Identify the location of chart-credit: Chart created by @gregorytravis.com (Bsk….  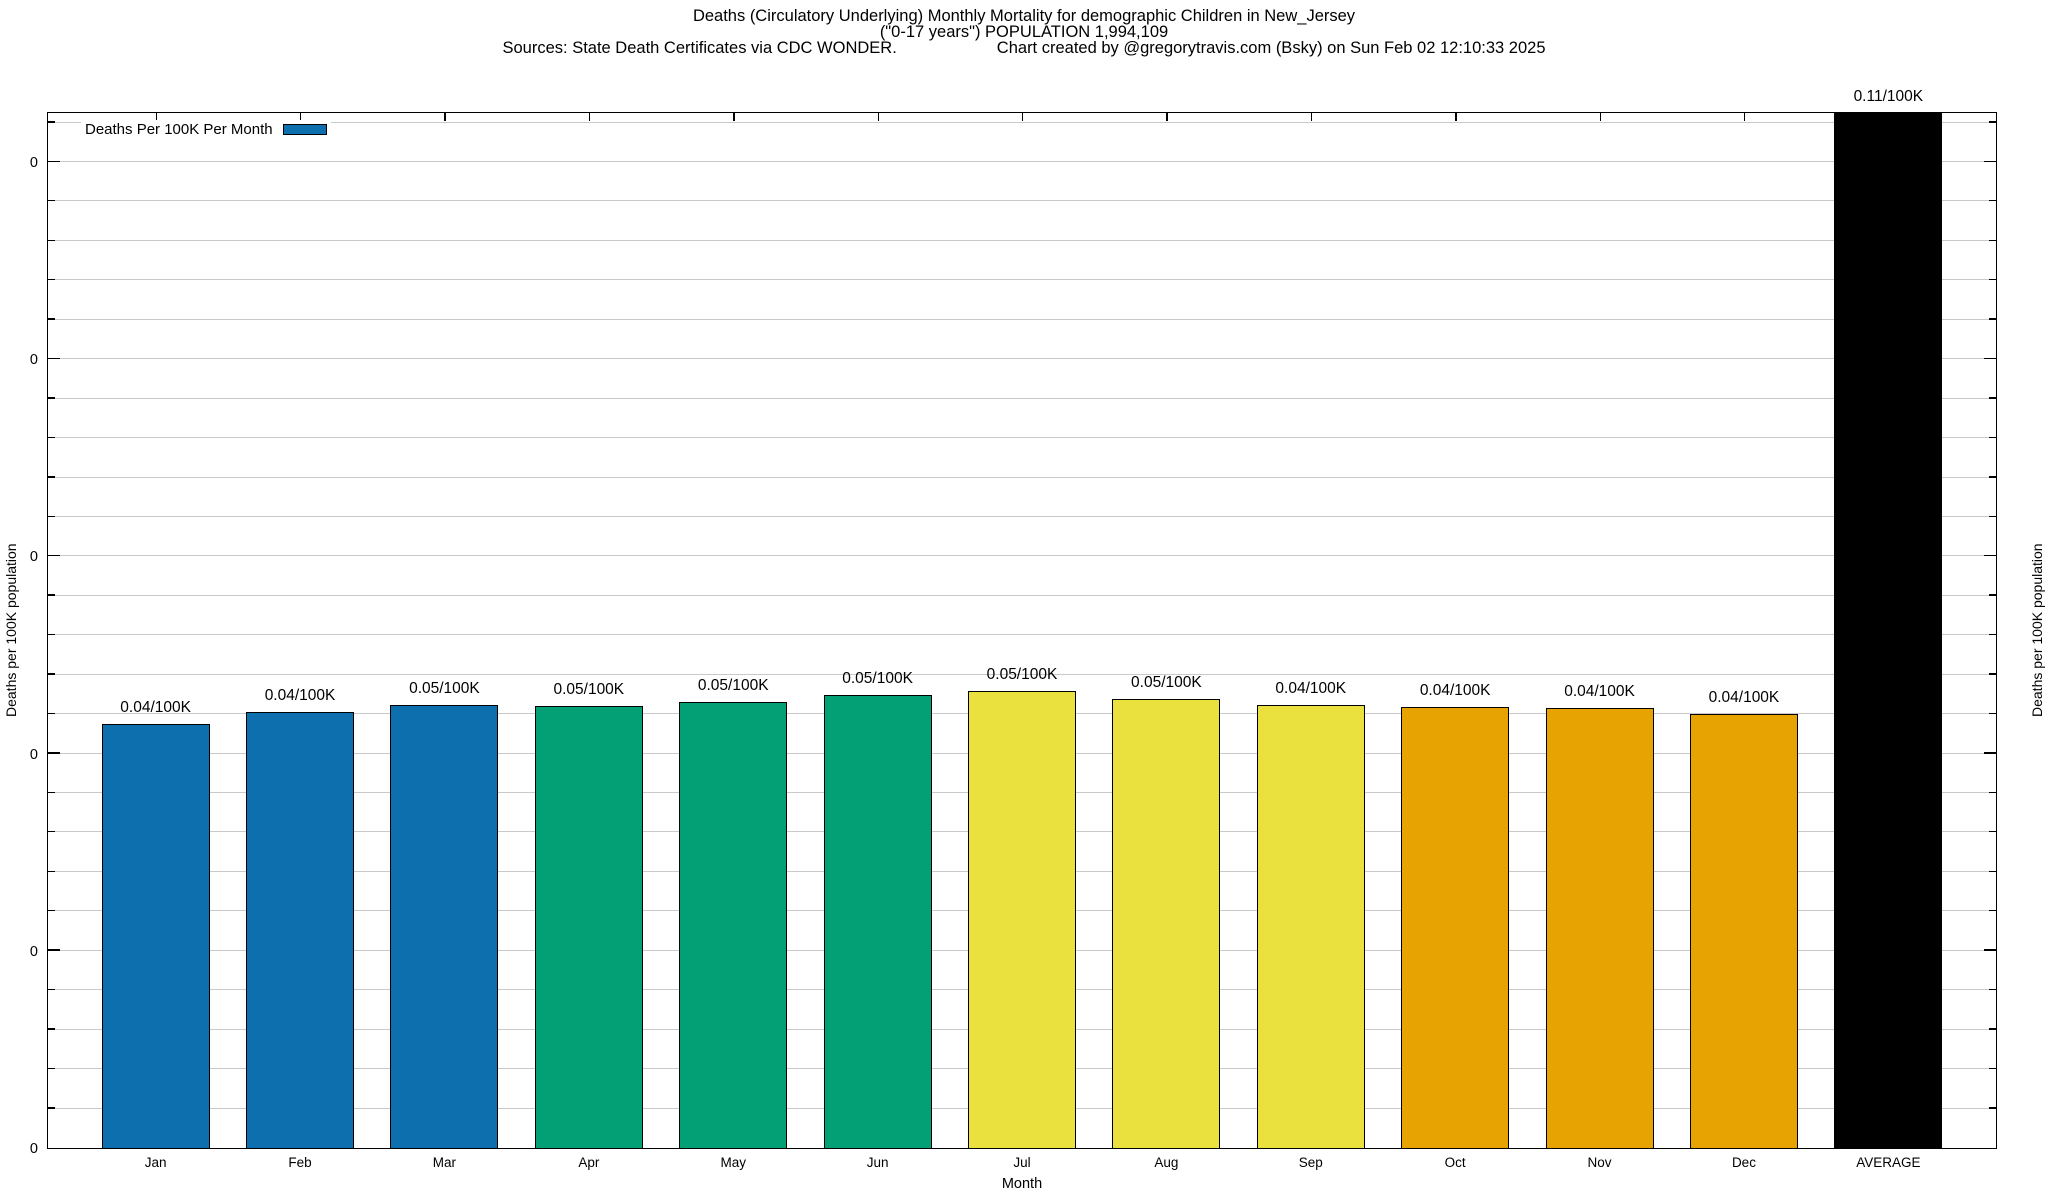
(1271, 48).